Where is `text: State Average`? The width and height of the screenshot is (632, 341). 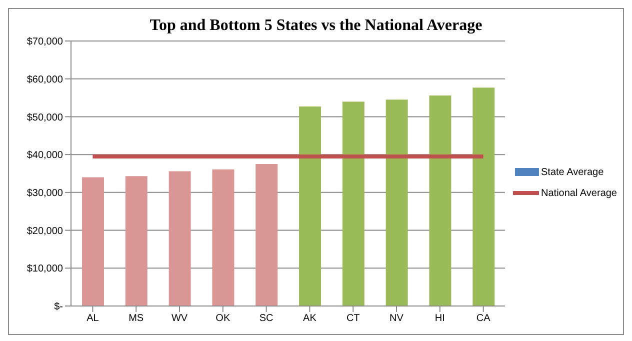 text: State Average is located at coordinates (572, 172).